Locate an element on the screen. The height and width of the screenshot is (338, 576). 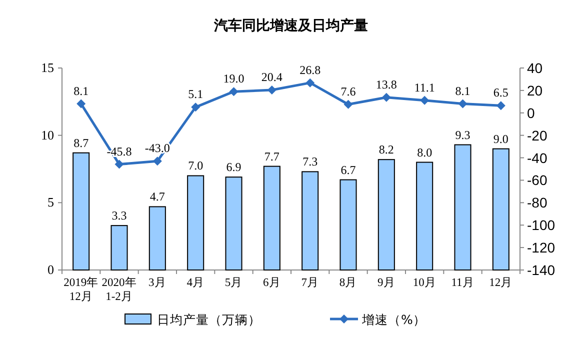
x-tick-label: 8月 is located at coordinates (348, 282).